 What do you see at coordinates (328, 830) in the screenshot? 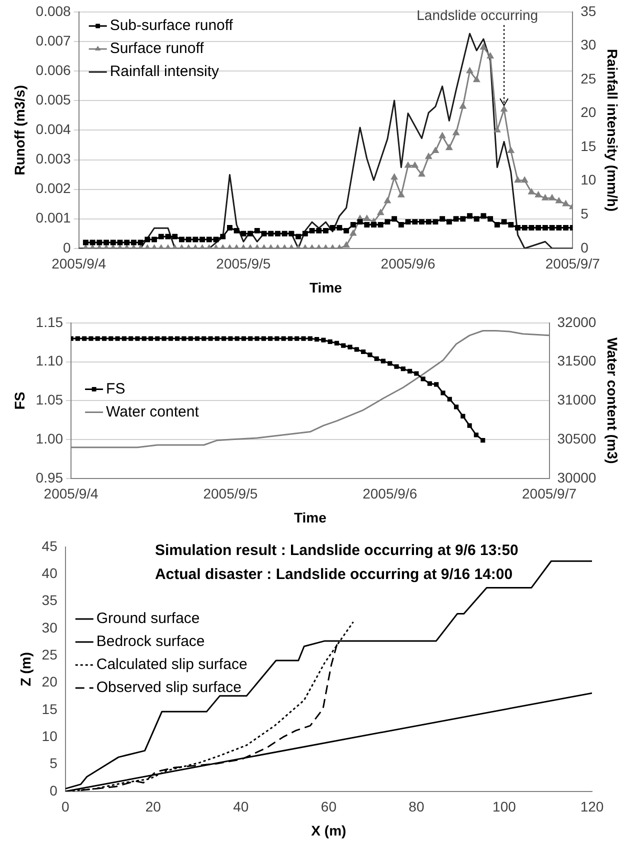
I see `x-axis-title: X (m)` at bounding box center [328, 830].